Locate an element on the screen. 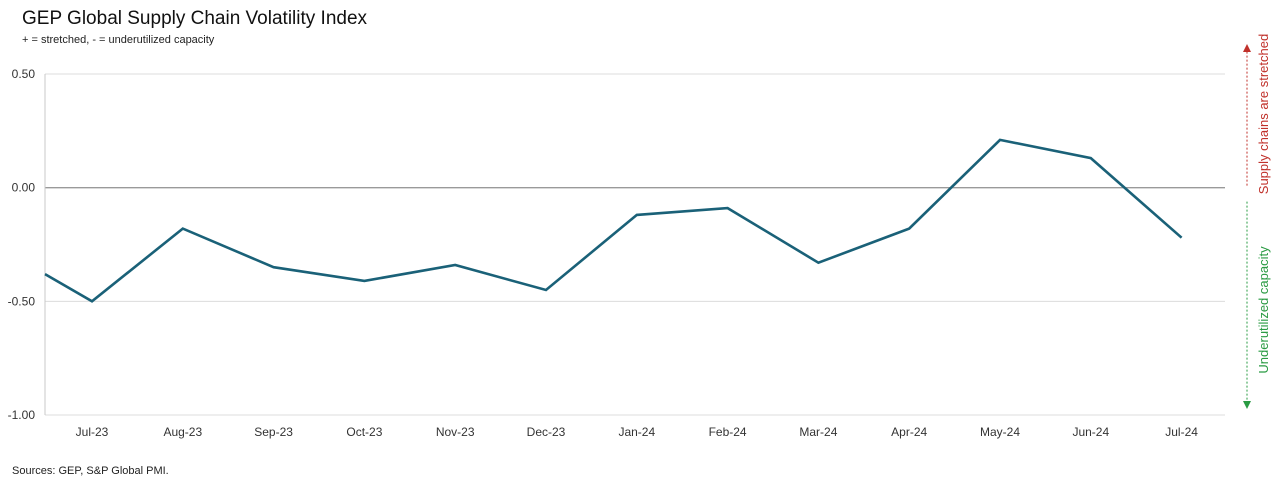 This screenshot has width=1280, height=490. x-tick-label: Sep-23 is located at coordinates (273, 432).